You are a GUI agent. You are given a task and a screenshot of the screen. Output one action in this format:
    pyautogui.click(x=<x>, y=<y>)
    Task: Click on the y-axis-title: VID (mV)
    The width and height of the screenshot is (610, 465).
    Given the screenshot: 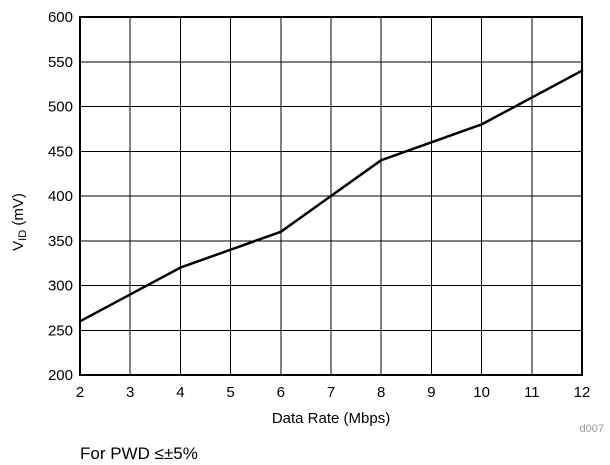 What is the action you would take?
    pyautogui.click(x=19, y=222)
    